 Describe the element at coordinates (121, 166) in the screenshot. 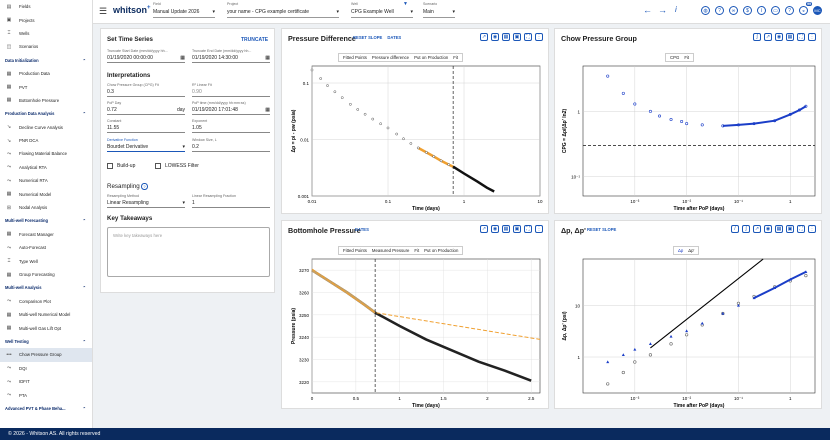

I see `buildup-checkbox: Build-up` at that location.